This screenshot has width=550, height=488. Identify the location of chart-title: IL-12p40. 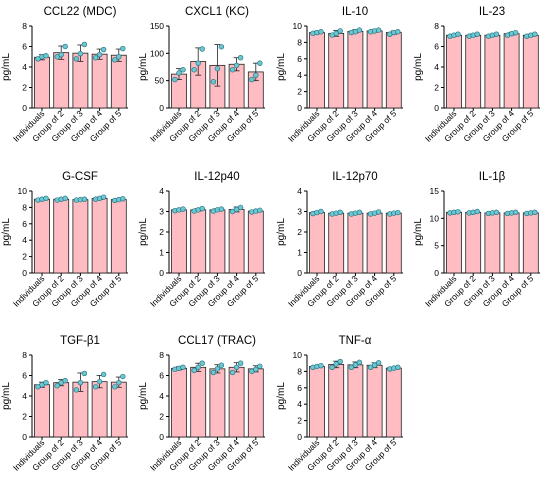
(216, 177).